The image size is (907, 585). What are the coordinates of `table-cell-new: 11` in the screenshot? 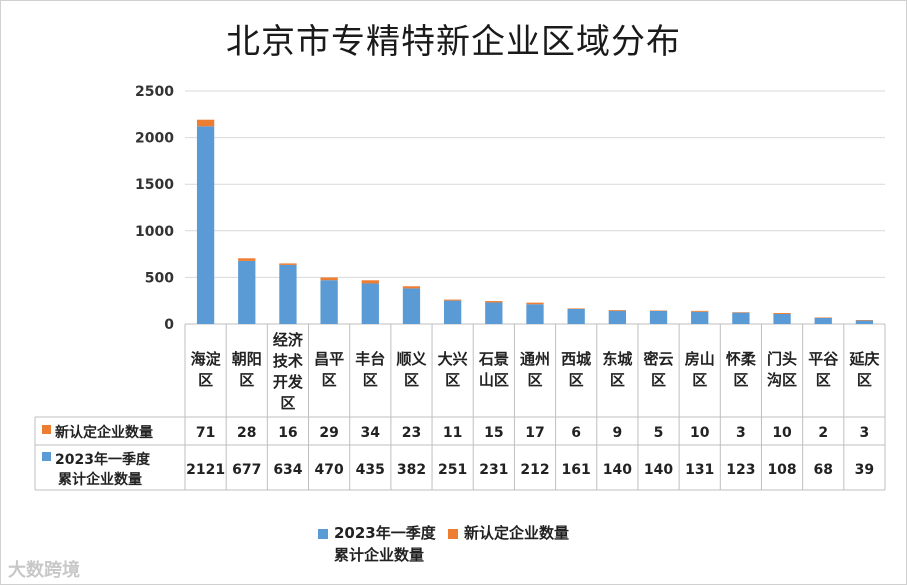 It's located at (452, 433).